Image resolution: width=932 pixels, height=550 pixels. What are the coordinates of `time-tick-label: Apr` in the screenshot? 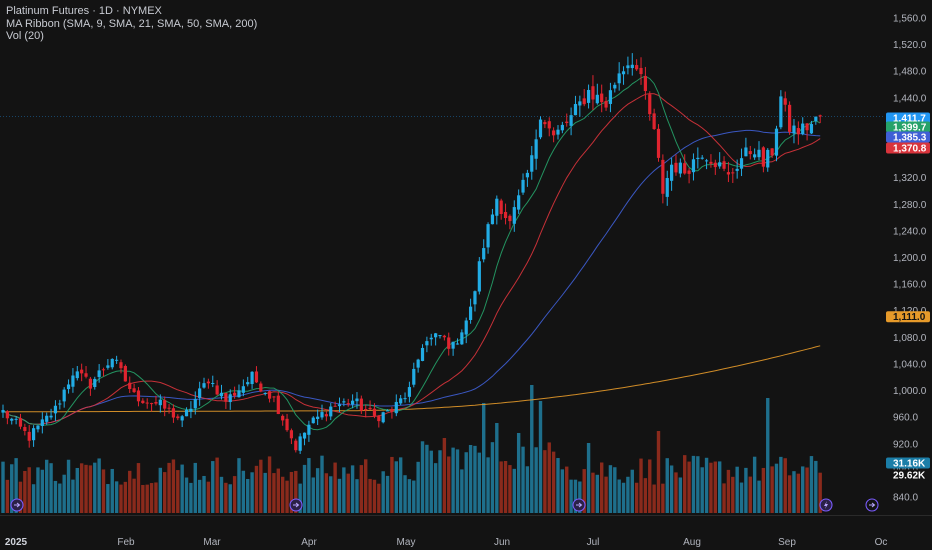 It's located at (309, 542).